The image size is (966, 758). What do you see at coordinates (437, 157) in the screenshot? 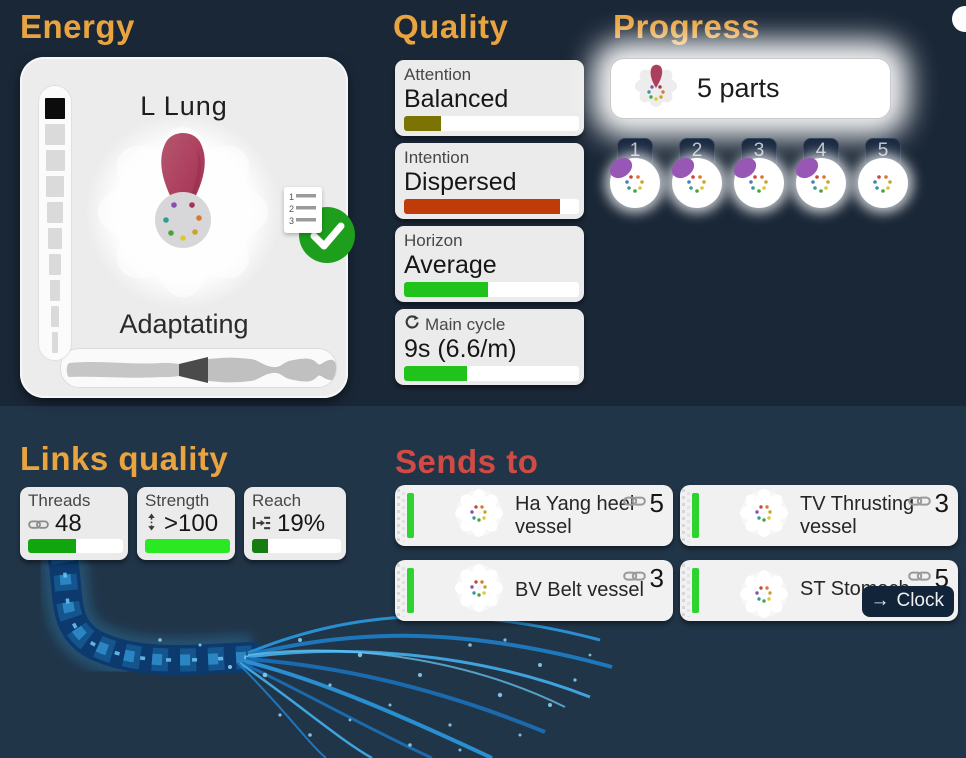
I see `quality-card-label: Intention` at bounding box center [437, 157].